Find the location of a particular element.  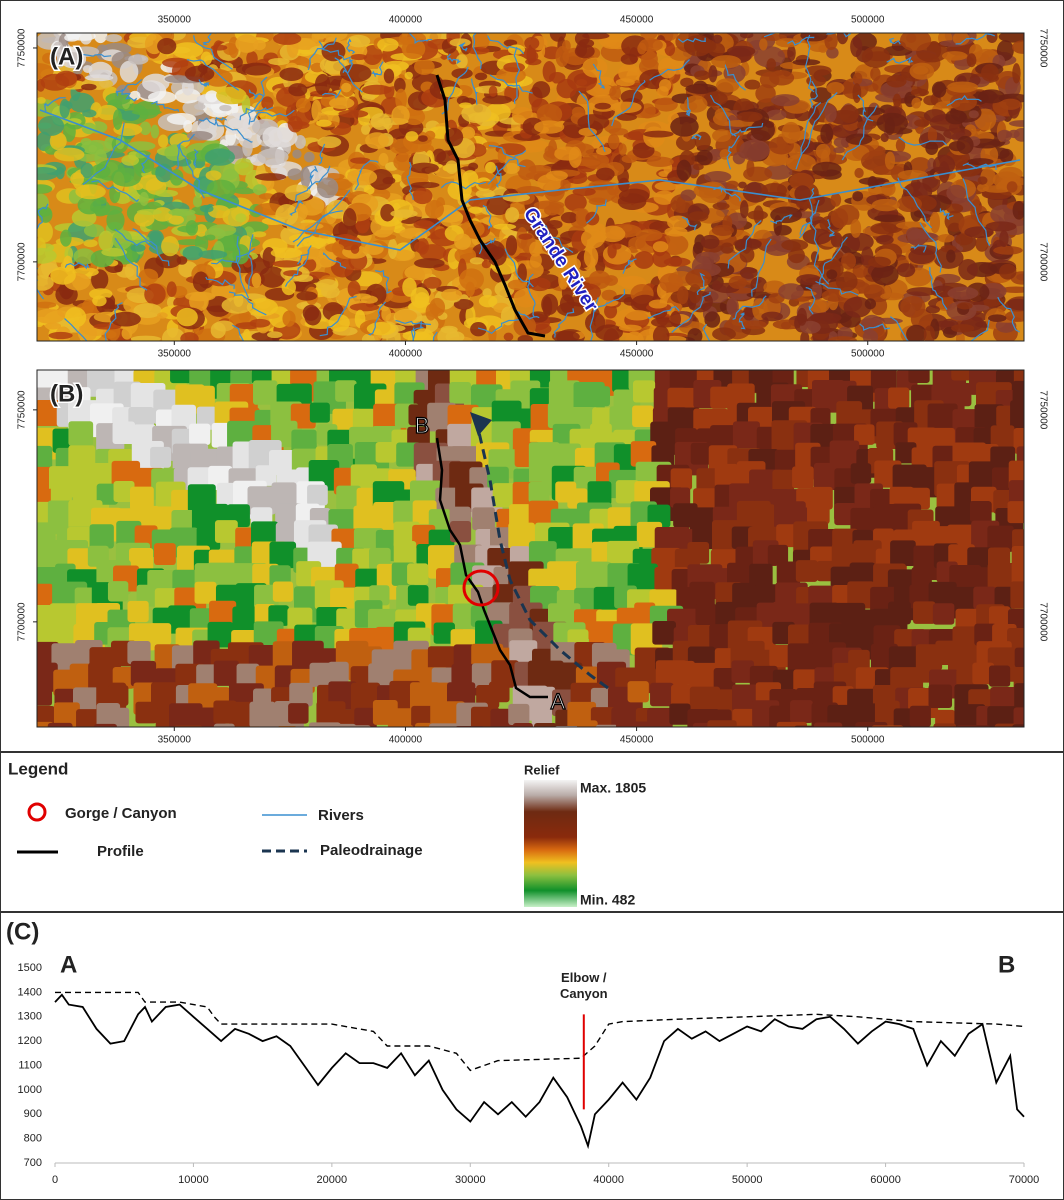

x-coordinate-label: 400000 is located at coordinates (406, 740).